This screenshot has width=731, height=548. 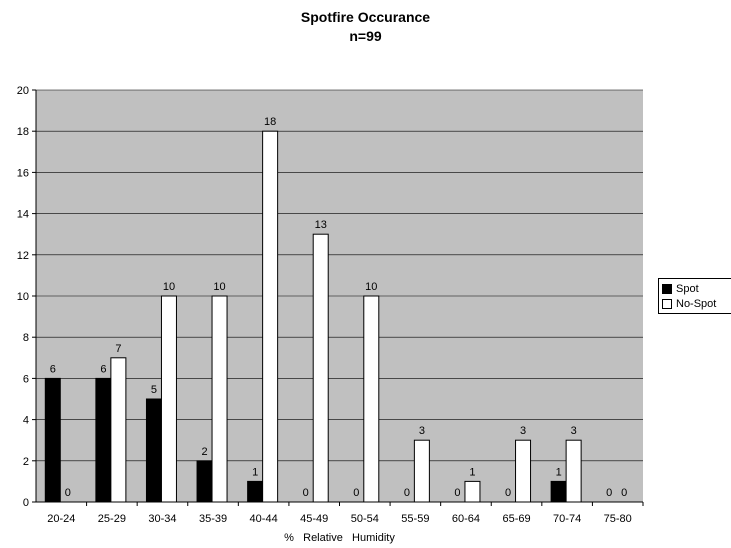 What do you see at coordinates (667, 288) in the screenshot?
I see `legend-swatch-spot` at bounding box center [667, 288].